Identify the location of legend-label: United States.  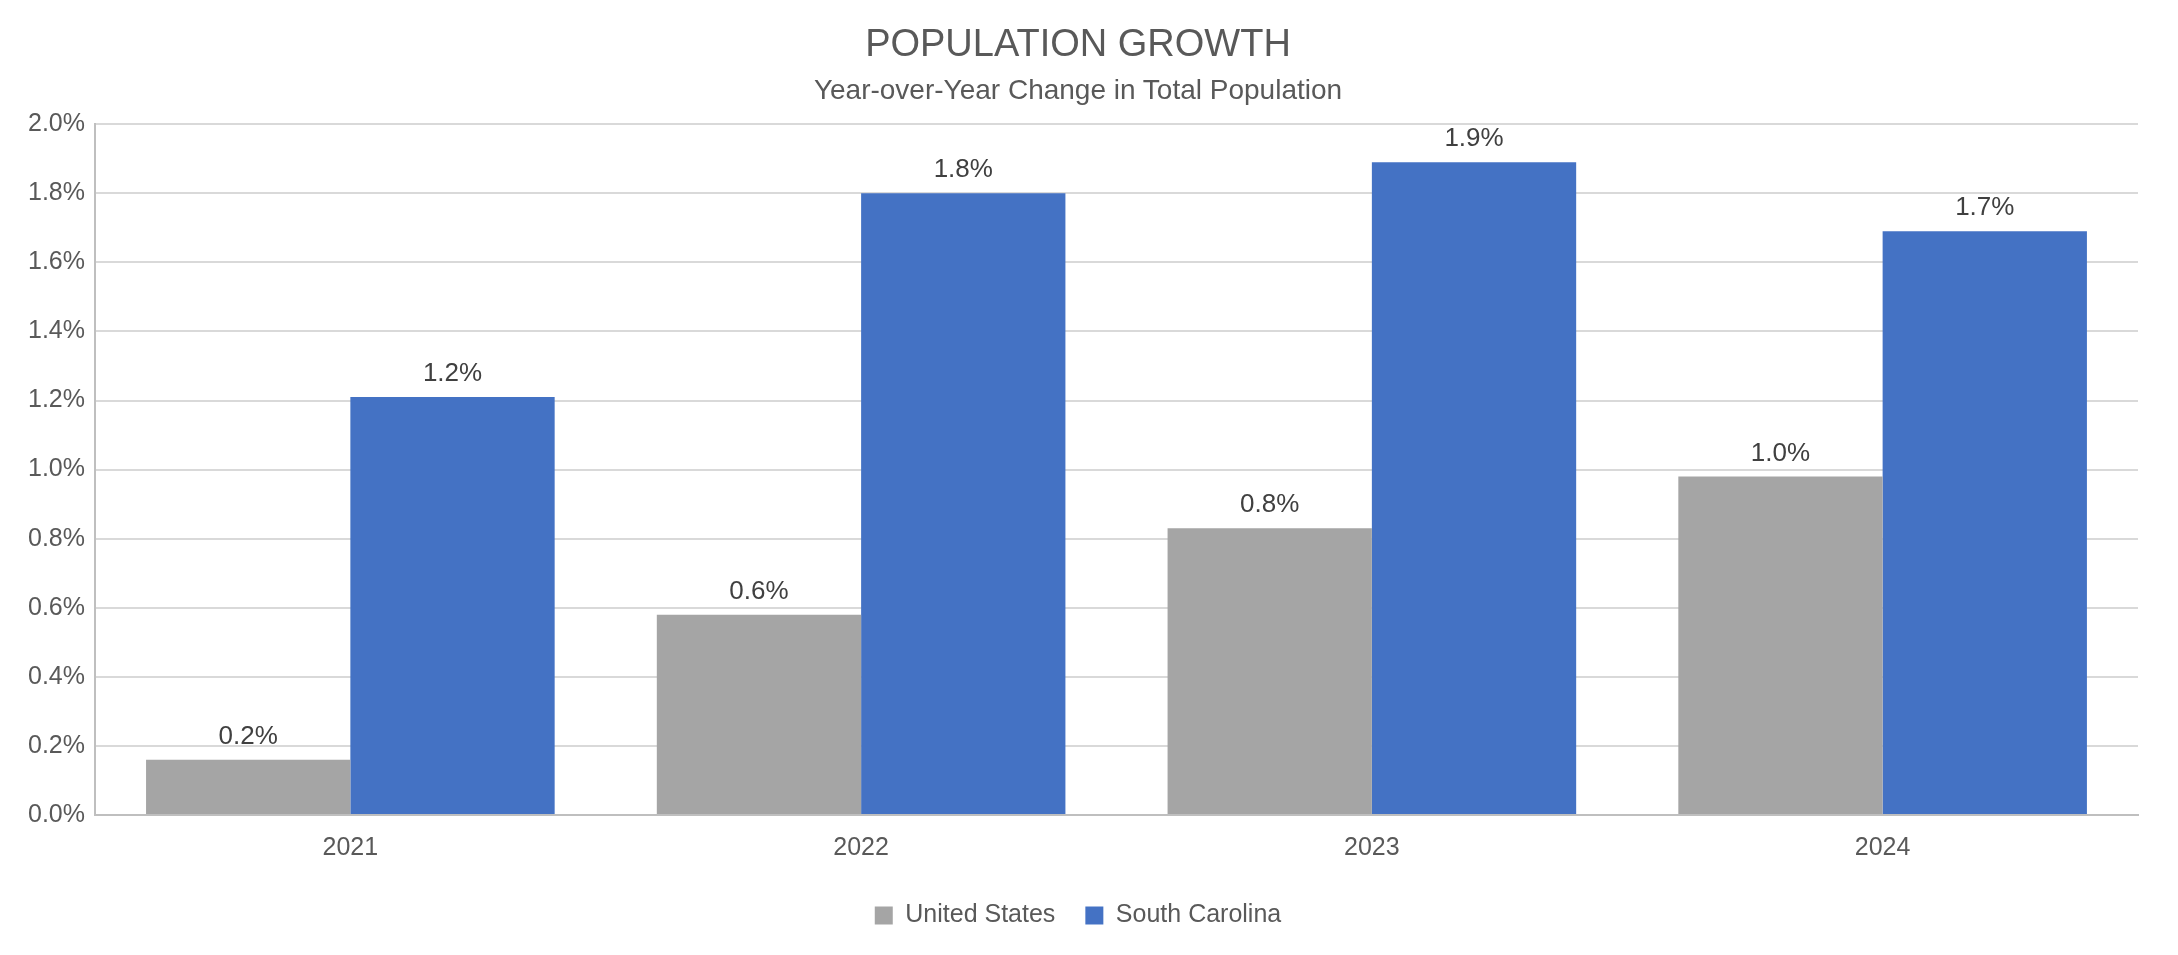
(980, 913).